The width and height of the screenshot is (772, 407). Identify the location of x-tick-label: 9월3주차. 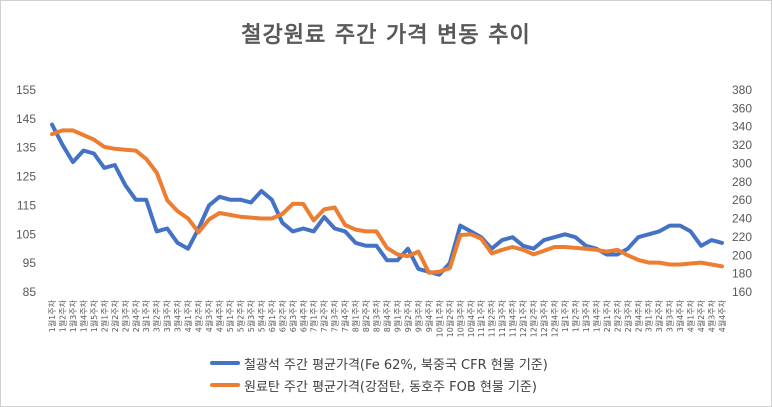
(418, 315).